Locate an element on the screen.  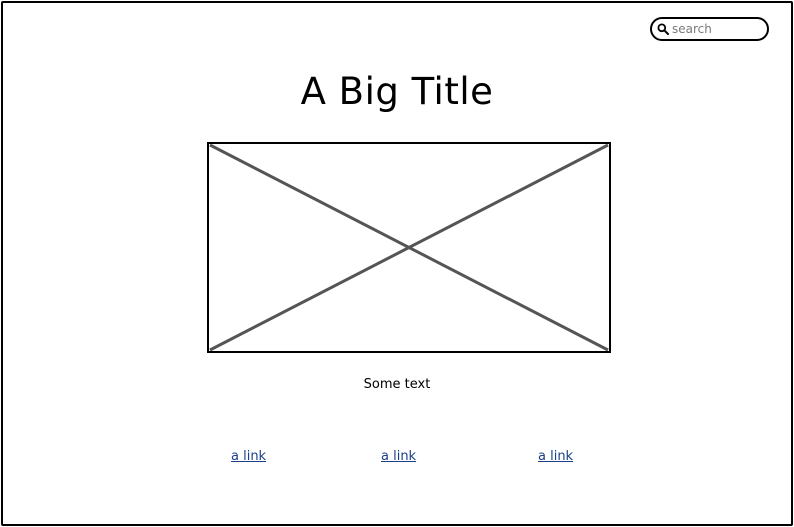
link-1: a link is located at coordinates (249, 456).